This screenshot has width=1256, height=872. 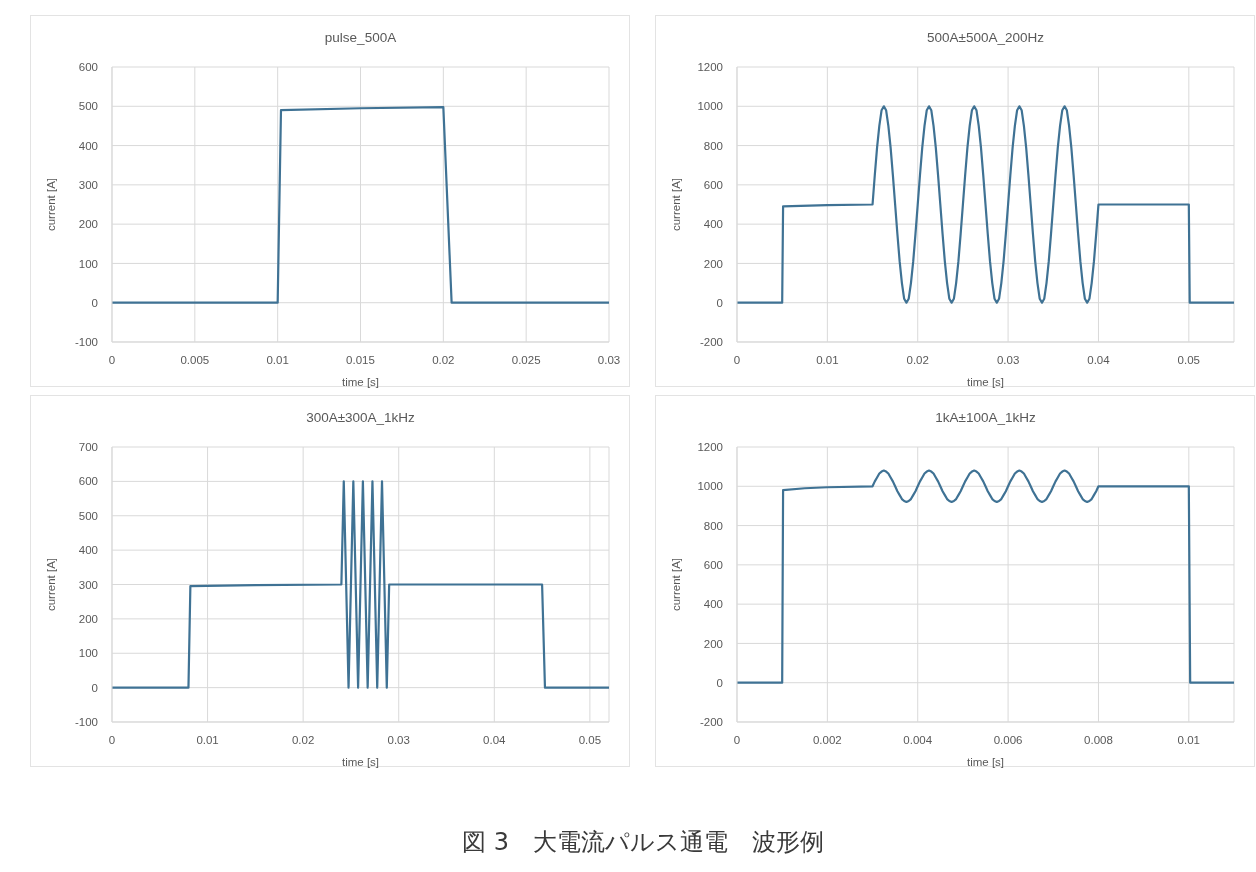 I want to click on x-tick-label: 0.025, so click(x=526, y=360).